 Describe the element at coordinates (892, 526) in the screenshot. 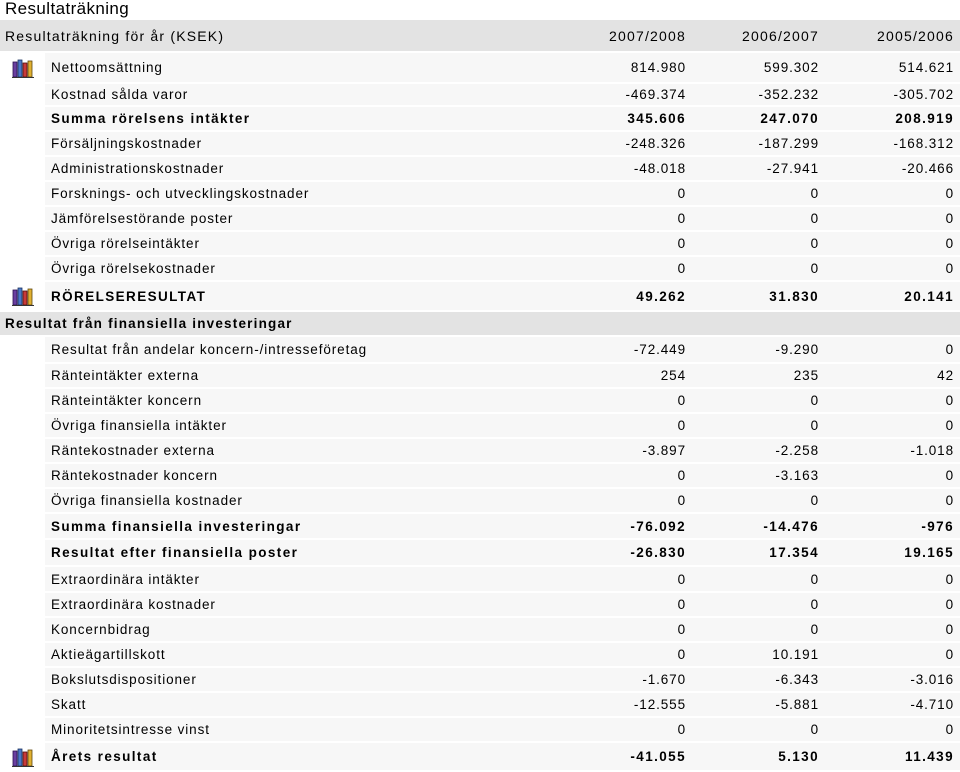

I see `row-value: -976` at that location.